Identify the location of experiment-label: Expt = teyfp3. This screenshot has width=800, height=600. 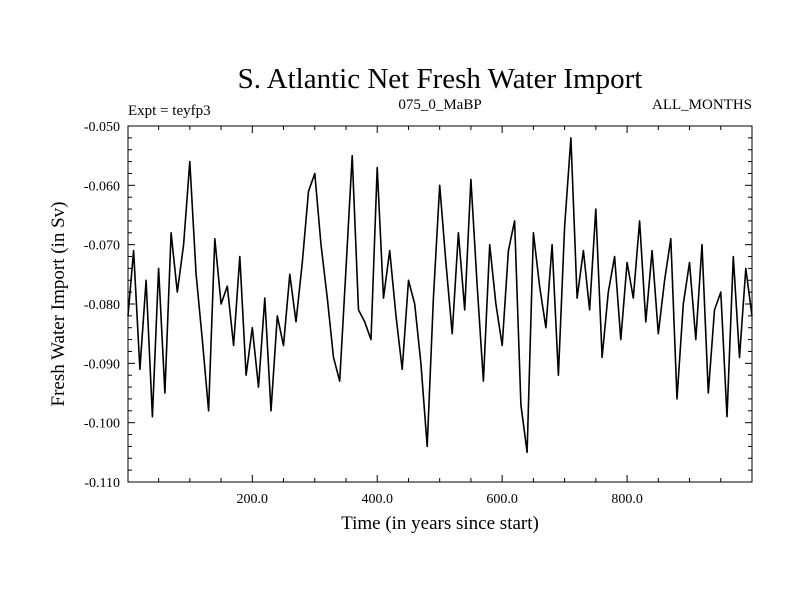
(169, 111).